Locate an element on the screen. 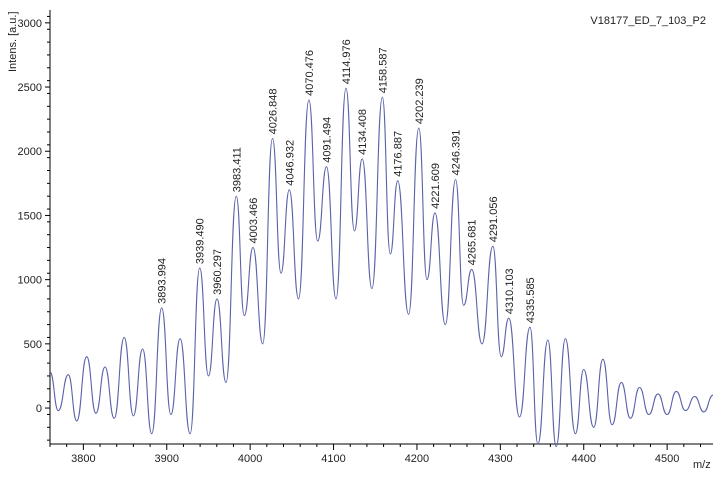 The image size is (717, 484). peak-label: 4246.391 is located at coordinates (457, 153).